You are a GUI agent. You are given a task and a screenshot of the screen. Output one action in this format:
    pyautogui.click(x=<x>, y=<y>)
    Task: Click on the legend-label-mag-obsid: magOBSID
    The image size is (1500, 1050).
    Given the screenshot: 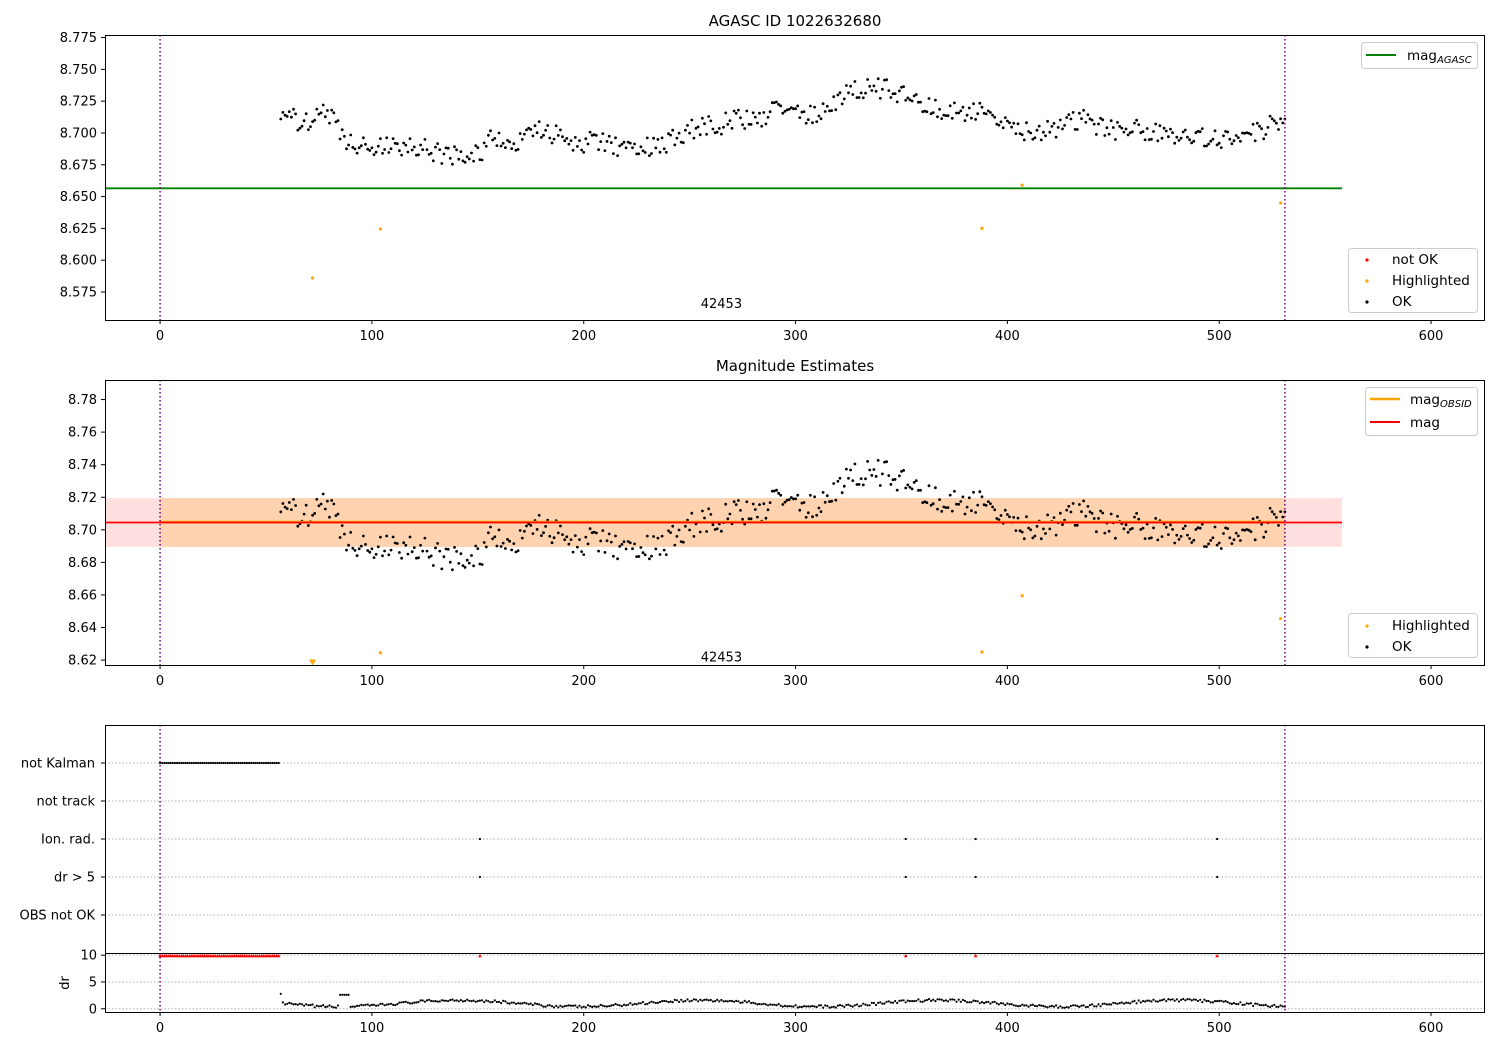 What is the action you would take?
    pyautogui.click(x=1441, y=401)
    